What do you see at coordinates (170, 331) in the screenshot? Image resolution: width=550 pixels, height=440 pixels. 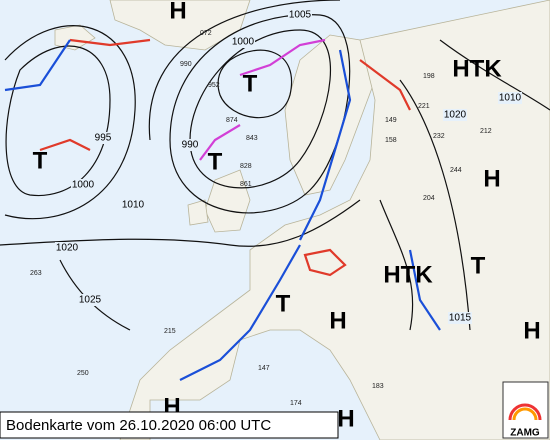 I see `station-value: 215` at bounding box center [170, 331].